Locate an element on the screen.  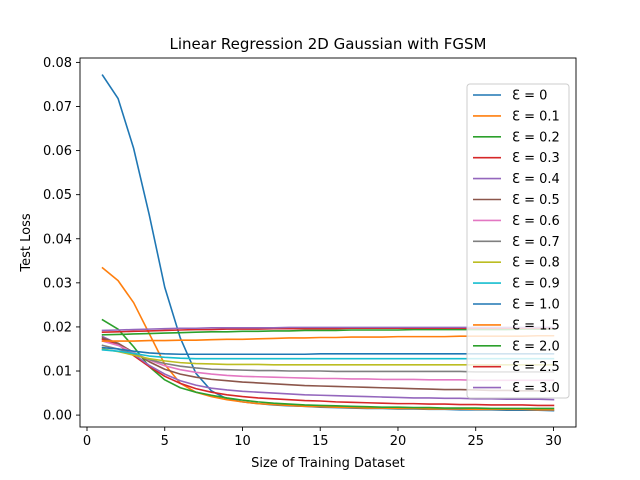
legend-box is located at coordinates (518, 241).